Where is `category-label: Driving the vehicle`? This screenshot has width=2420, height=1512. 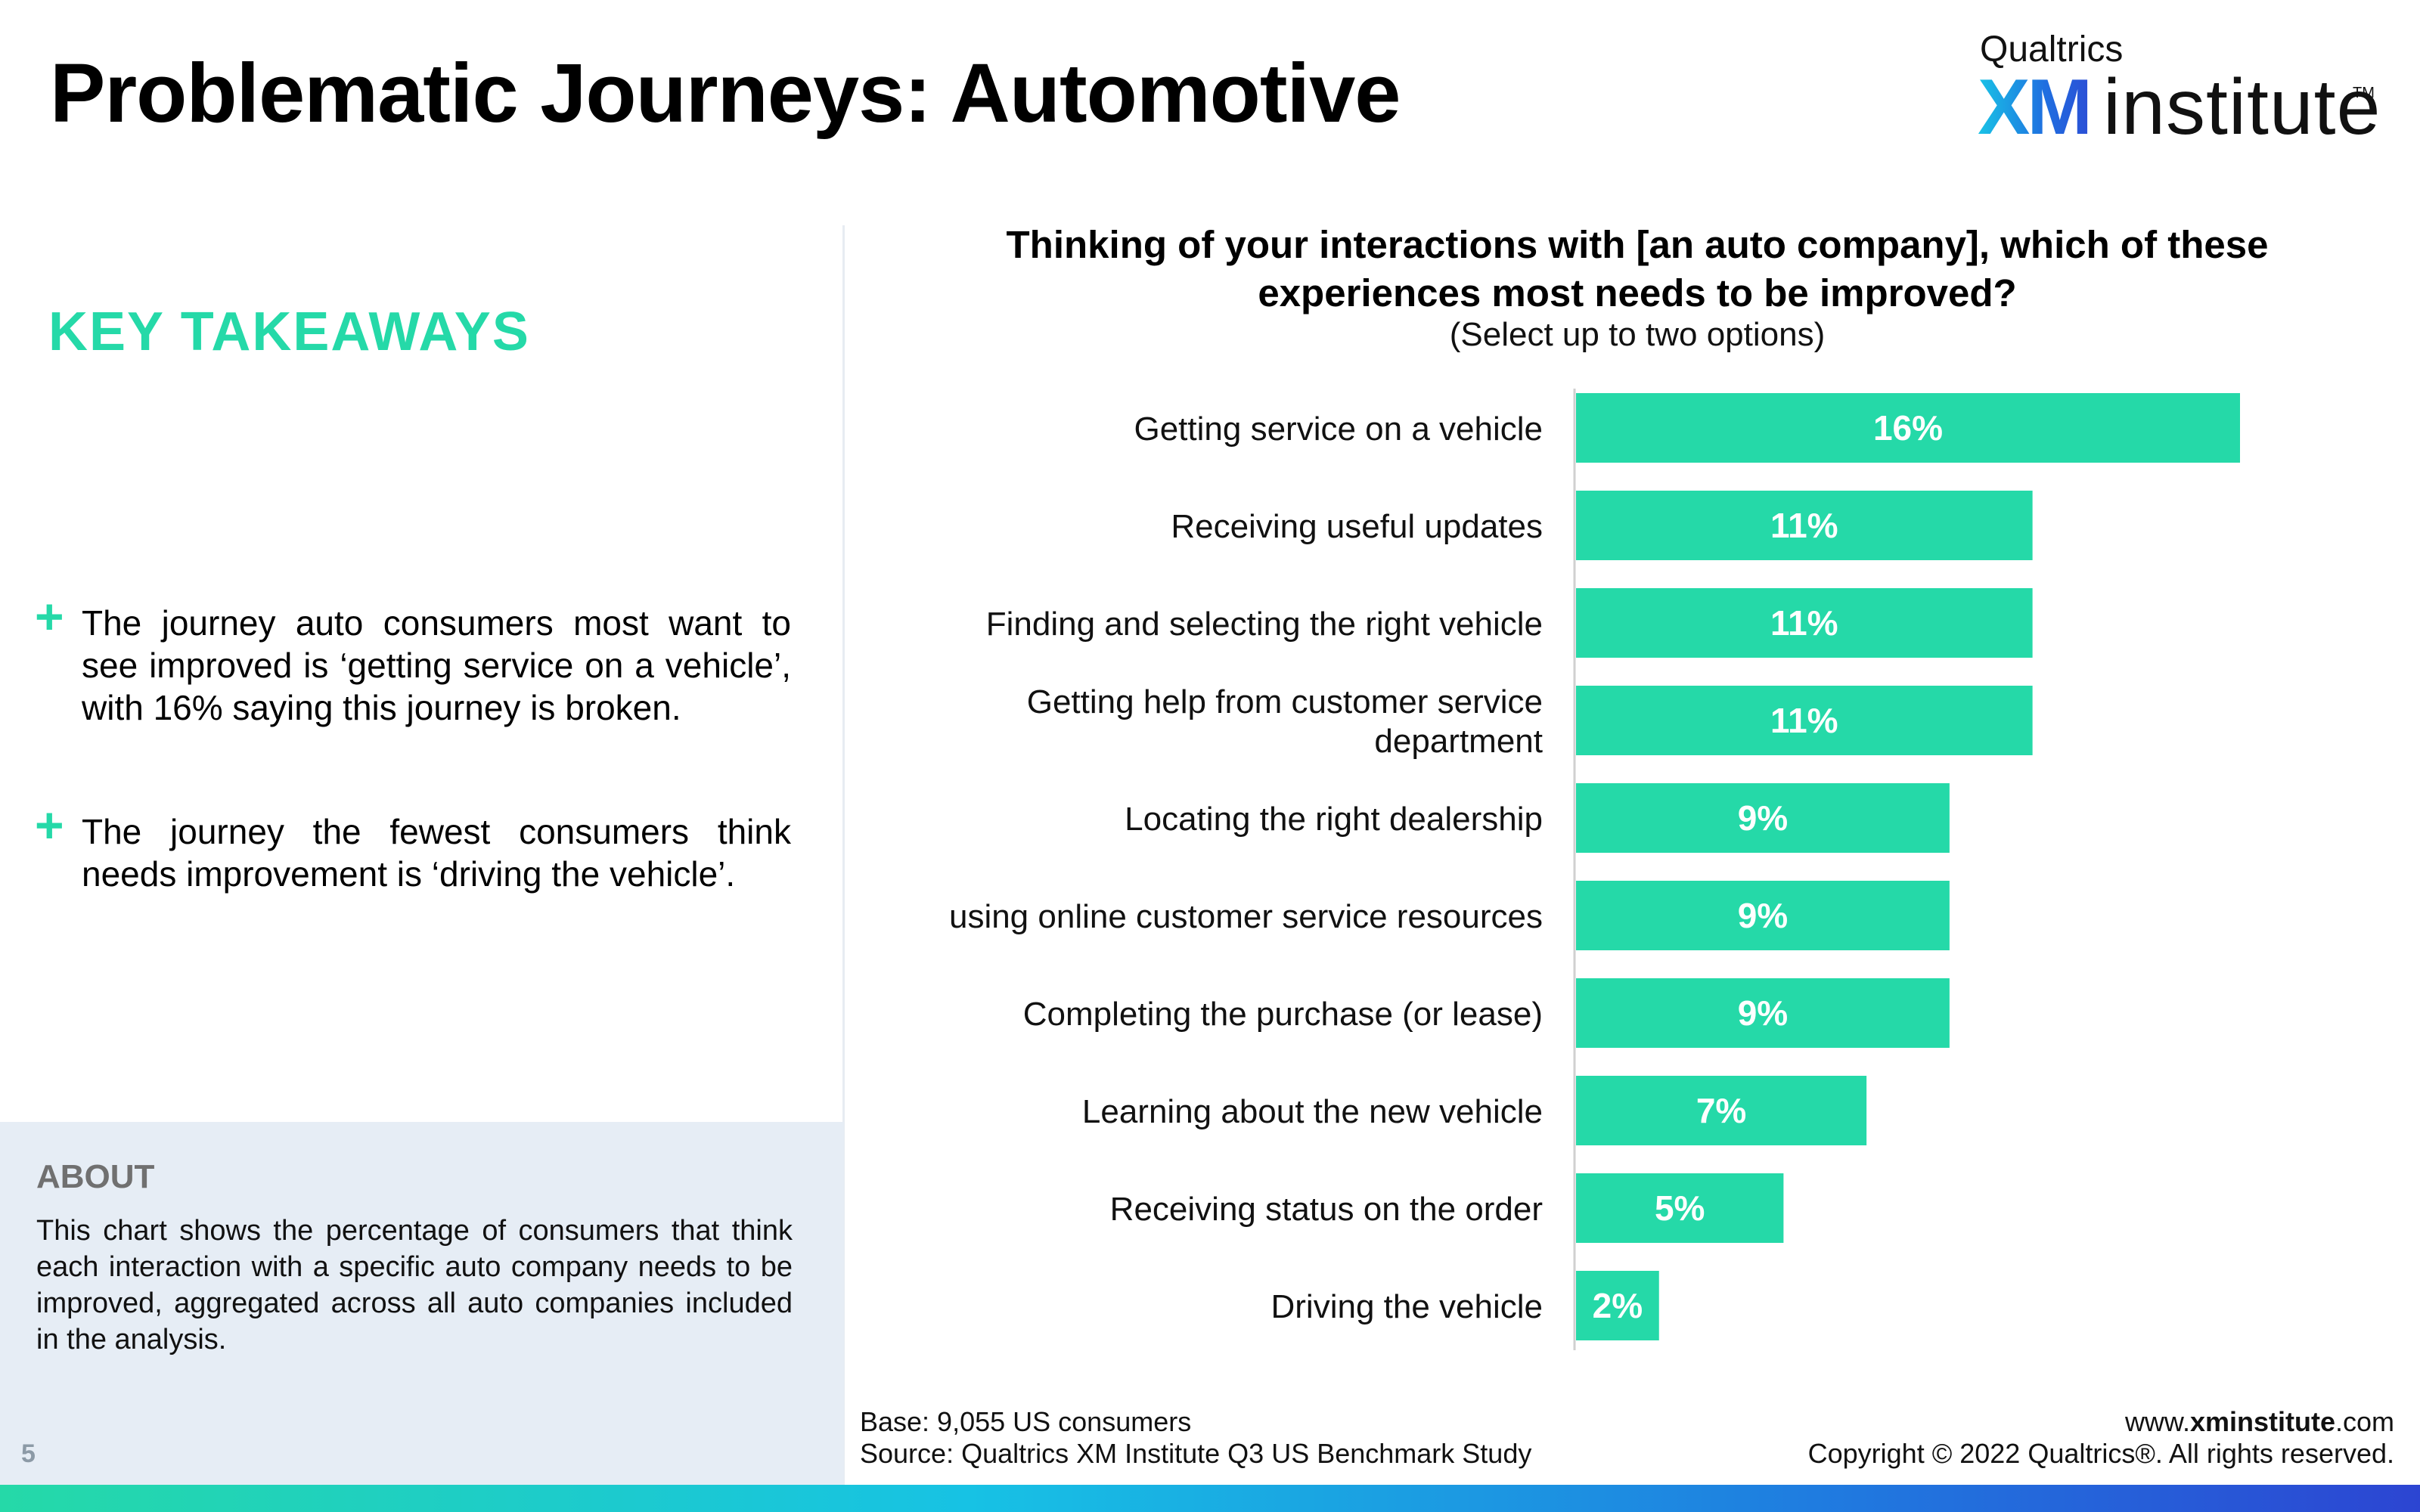
category-label: Driving the vehicle is located at coordinates (1407, 1306).